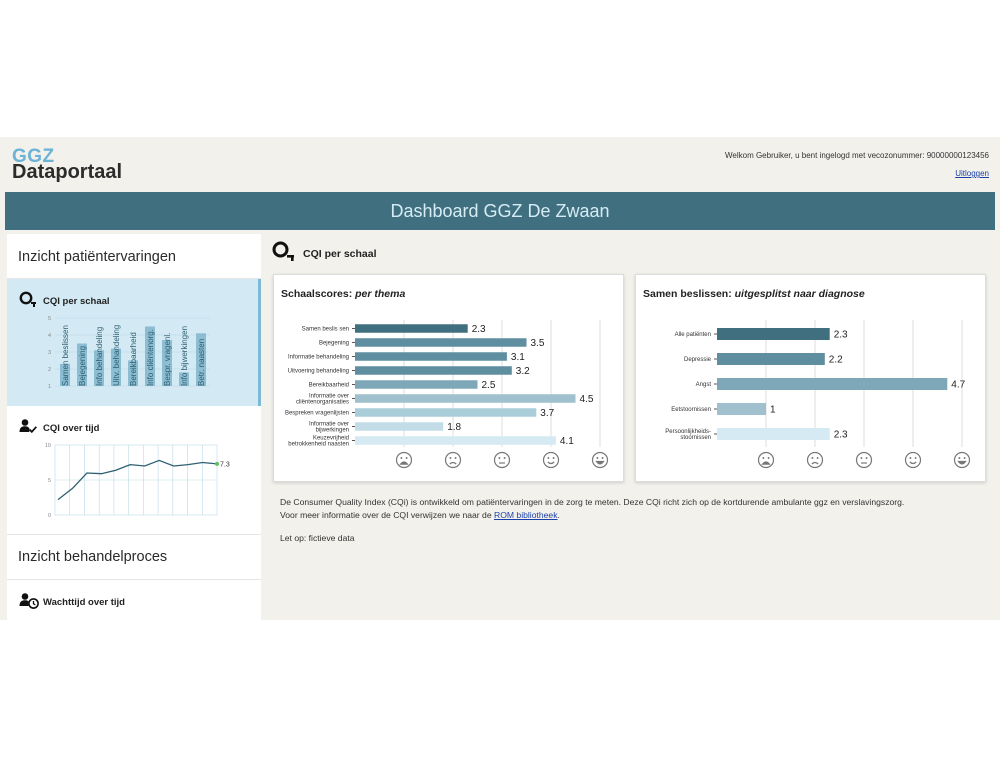 This screenshot has height=758, width=1000. I want to click on y-tick-label: 3, so click(49, 353).